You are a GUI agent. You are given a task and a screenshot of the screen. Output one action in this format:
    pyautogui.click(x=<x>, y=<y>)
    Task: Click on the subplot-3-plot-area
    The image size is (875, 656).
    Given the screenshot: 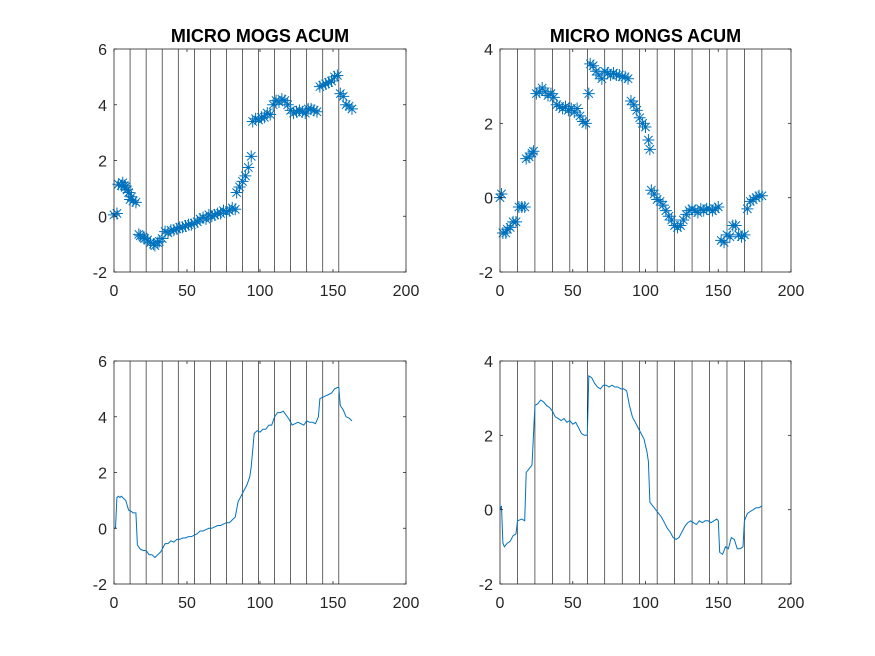 What is the action you would take?
    pyautogui.click(x=260, y=472)
    